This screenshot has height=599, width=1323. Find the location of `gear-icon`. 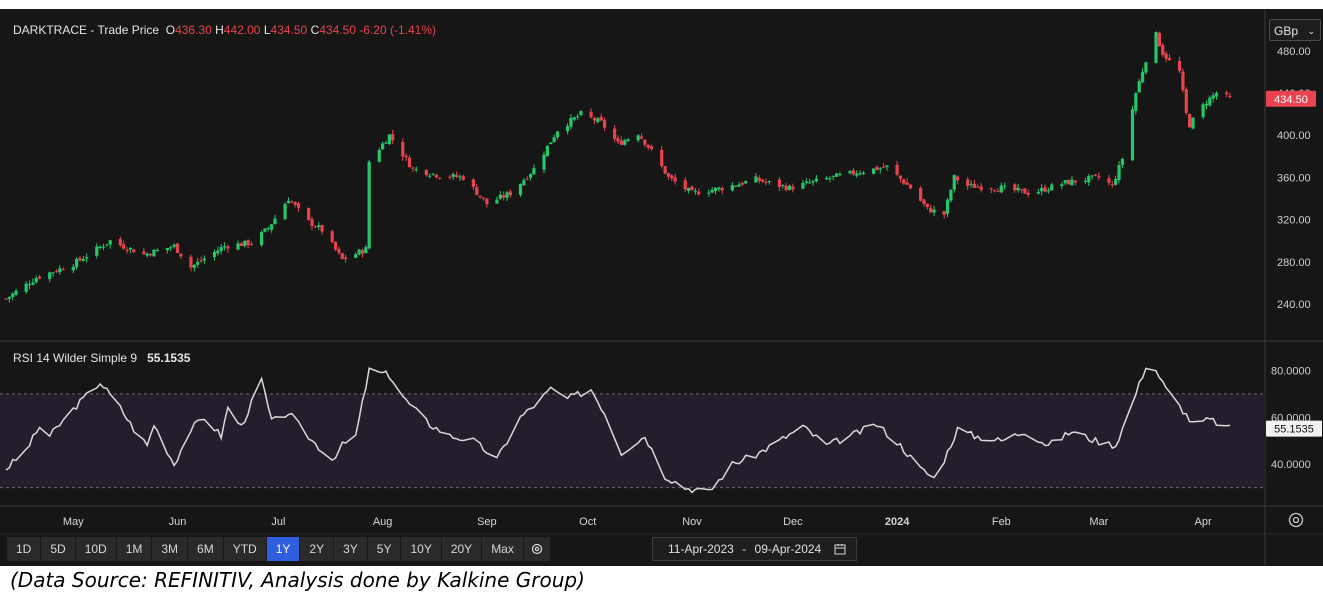

gear-icon is located at coordinates (537, 549).